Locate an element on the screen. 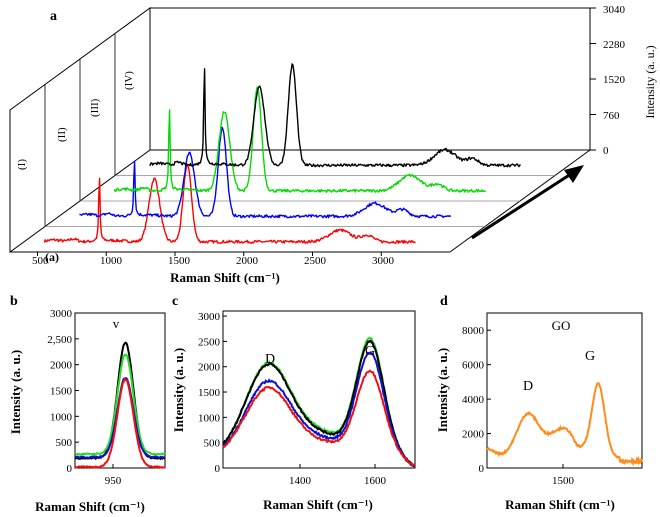  panel-b-y-tick-0: 0 is located at coordinates (70, 469).